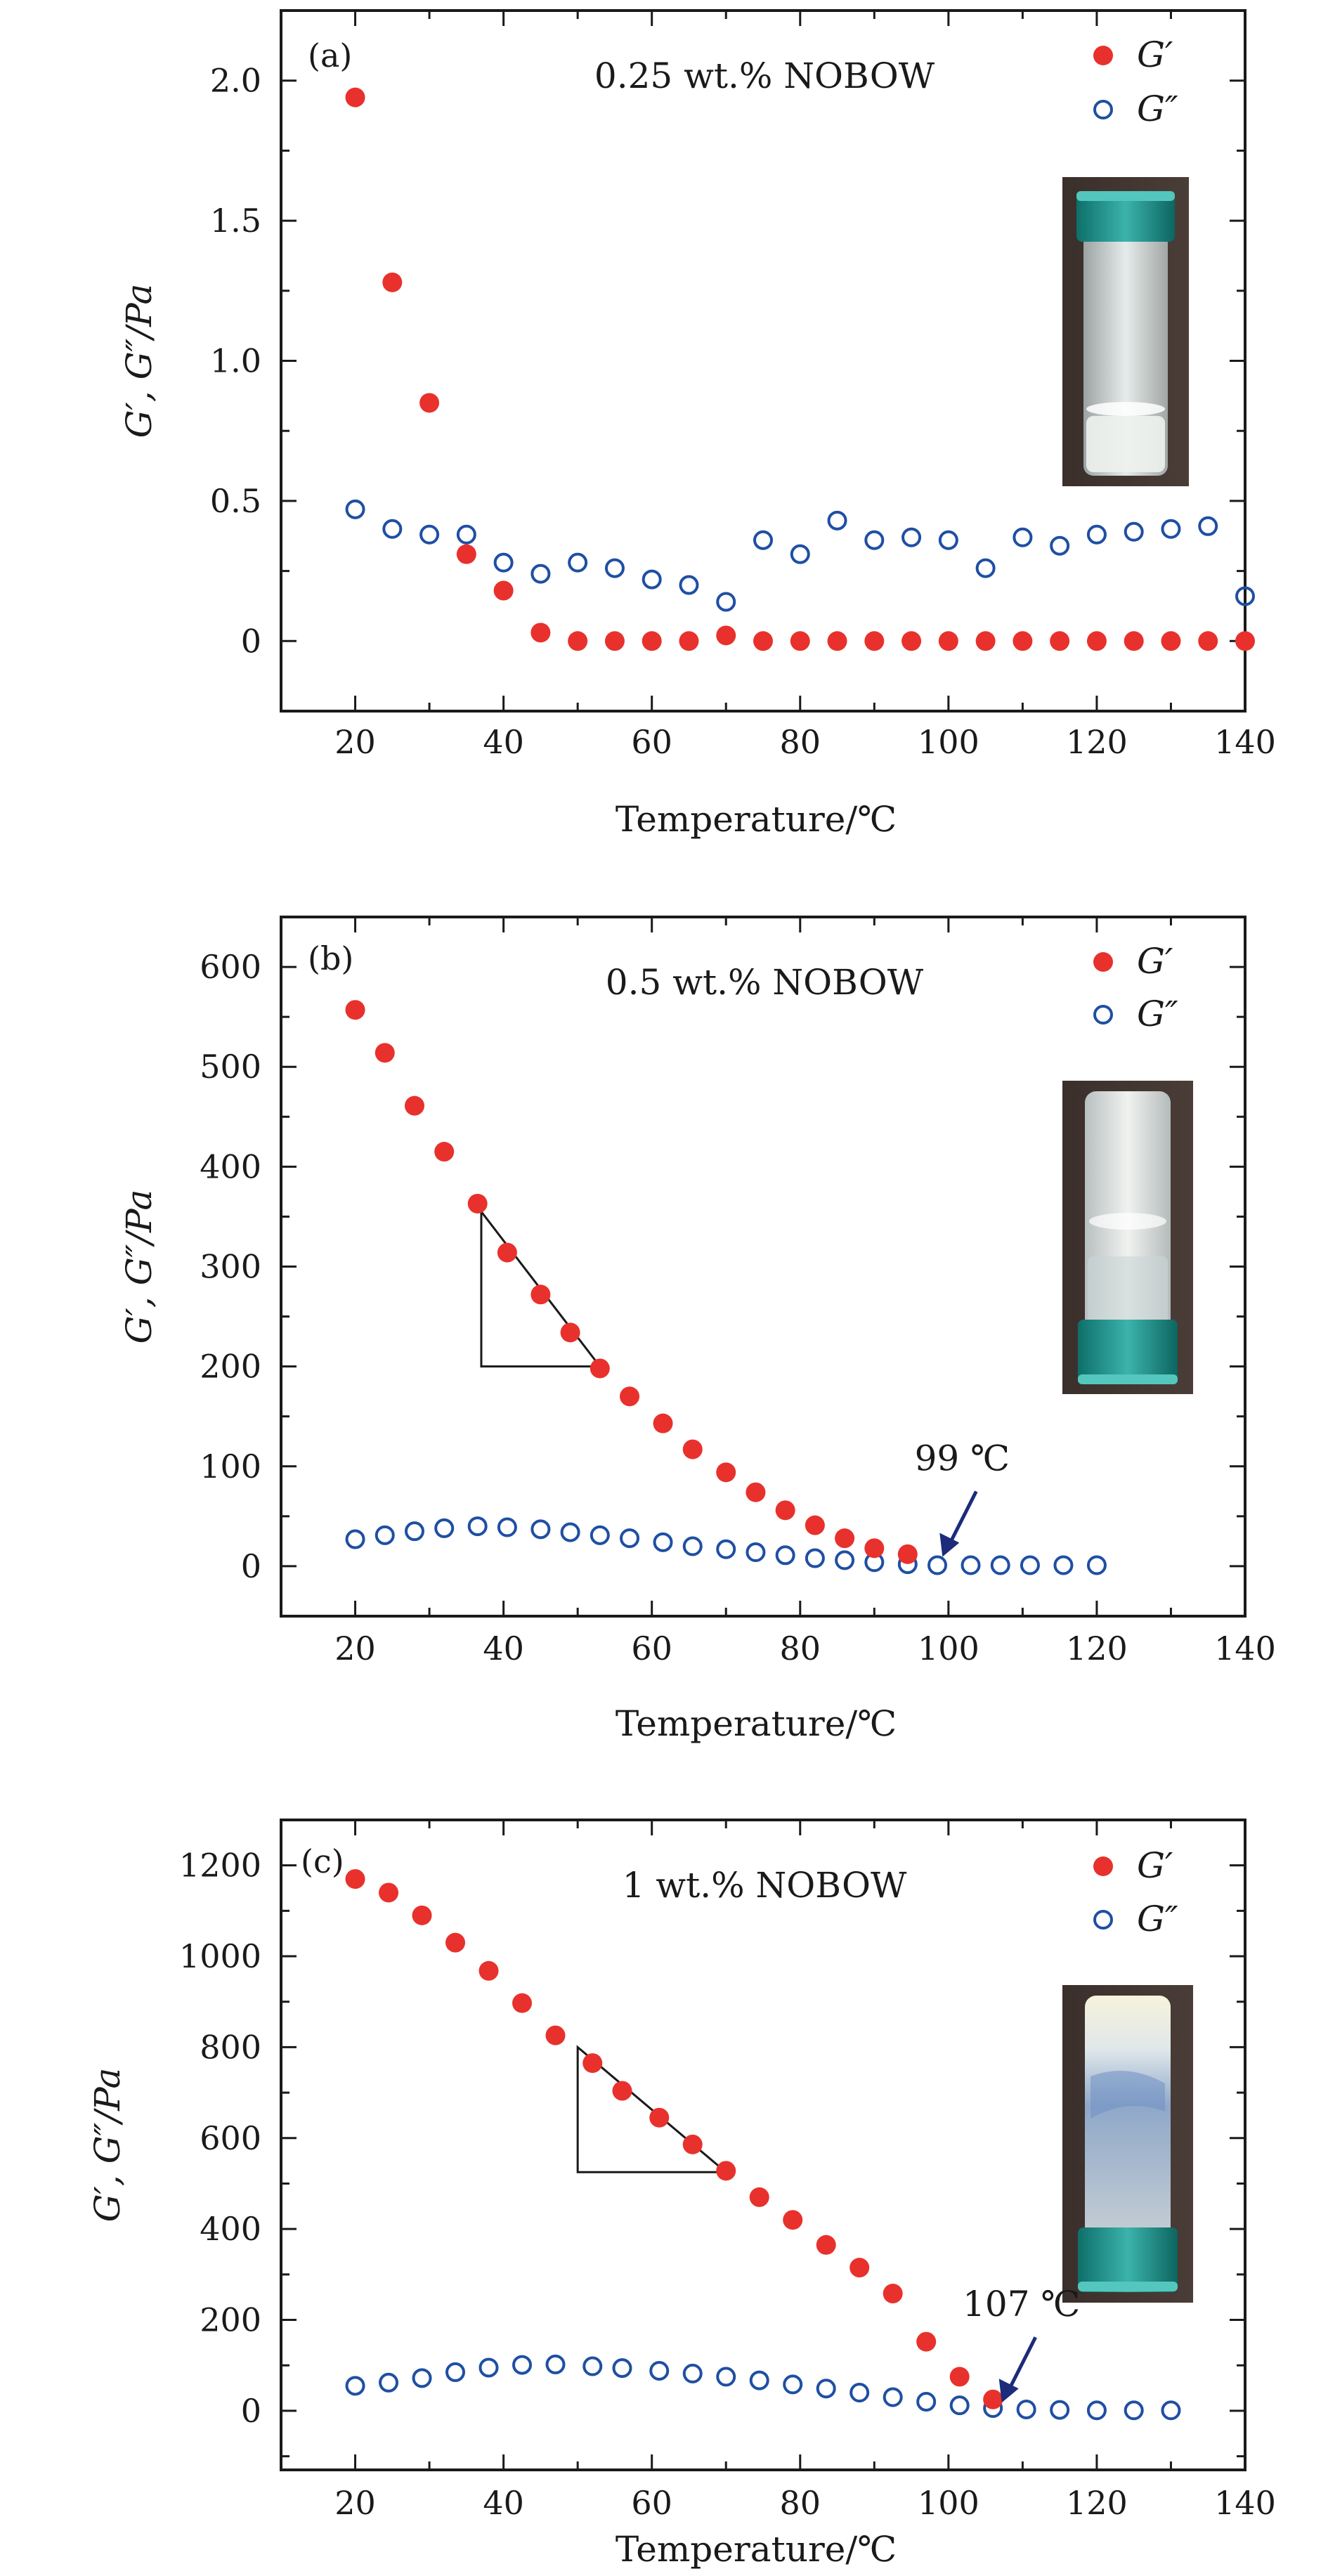 The image size is (1328, 2576). Describe the element at coordinates (962, 1458) in the screenshot. I see `gel-point-label: 99 ℃` at that location.